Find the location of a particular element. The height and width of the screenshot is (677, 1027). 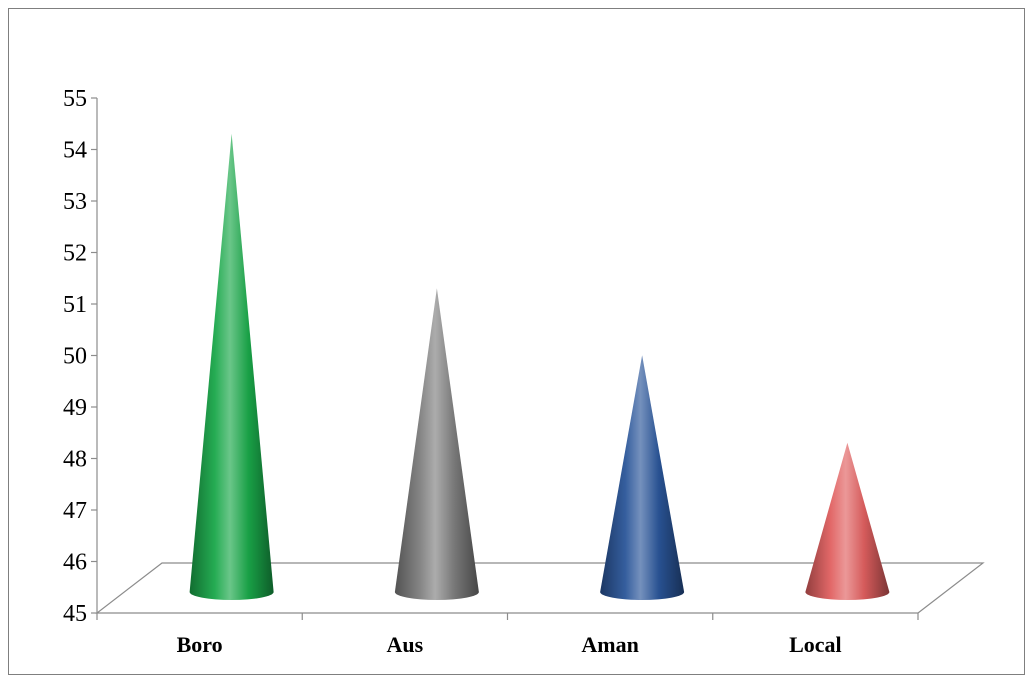

cone-bar-aman is located at coordinates (642, 477).